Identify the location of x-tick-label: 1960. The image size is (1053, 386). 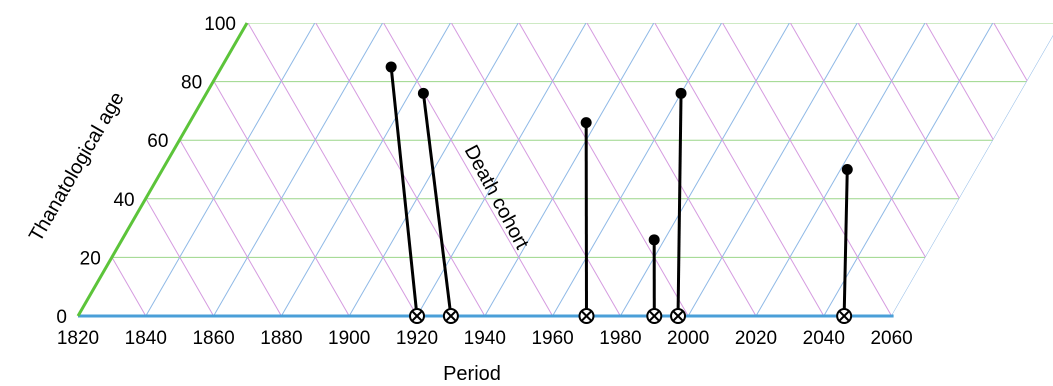
(552, 338).